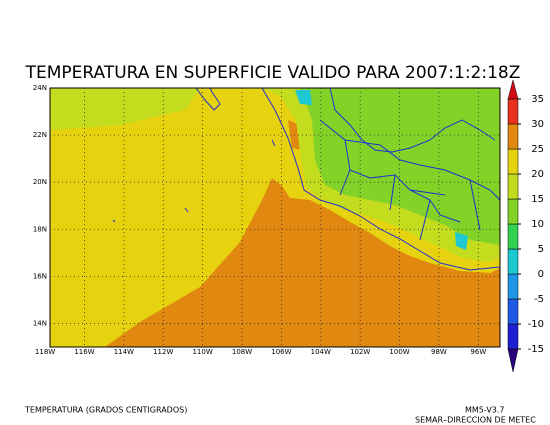 This screenshot has width=550, height=425. I want to click on x-tick-label: 98W, so click(439, 352).